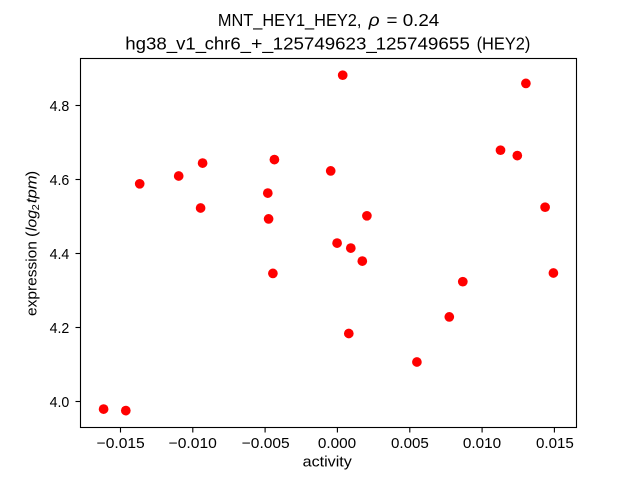  Describe the element at coordinates (423, 44) in the screenshot. I see `svg-text: 125749655` at that location.